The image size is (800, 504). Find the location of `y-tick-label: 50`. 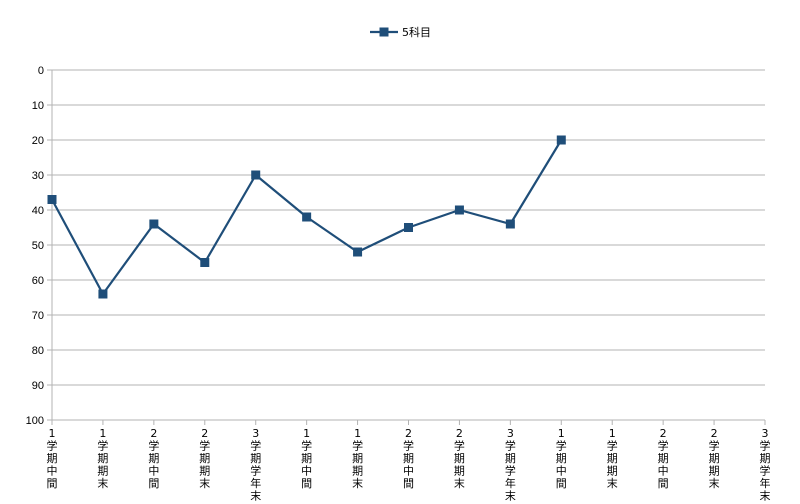

y-tick-label: 50 is located at coordinates (38, 246).